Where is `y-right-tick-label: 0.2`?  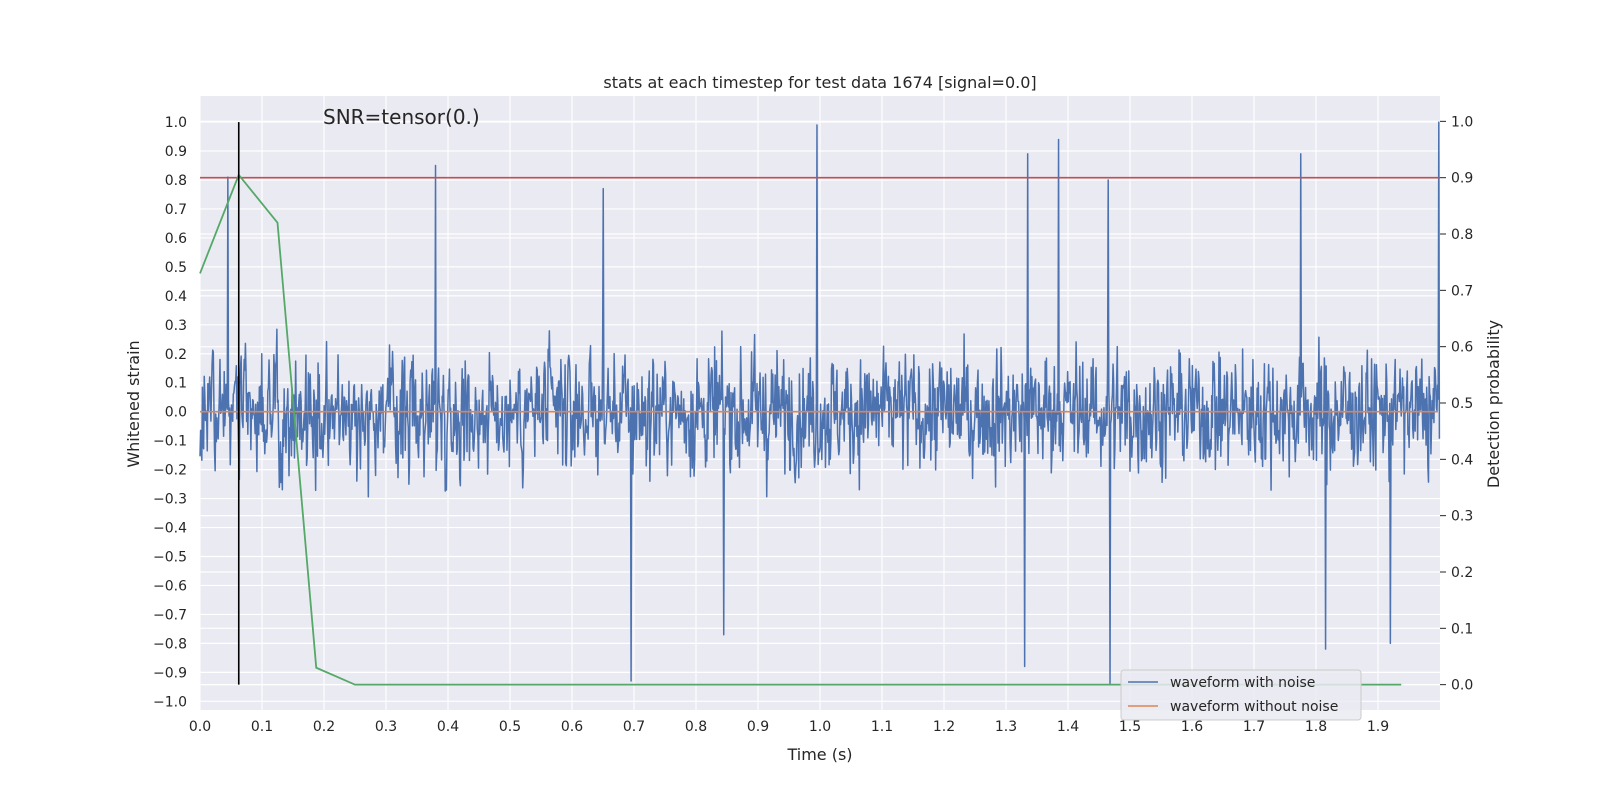 y-right-tick-label: 0.2 is located at coordinates (1462, 573).